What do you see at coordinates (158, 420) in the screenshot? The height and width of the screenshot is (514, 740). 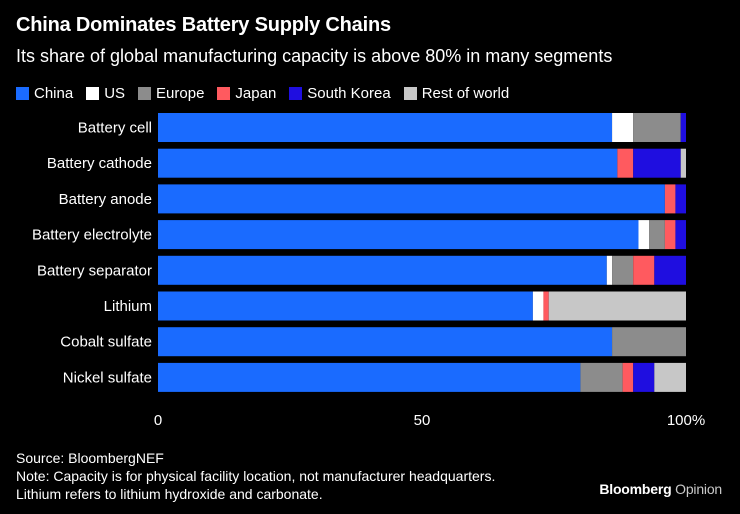 I see `x-tick-label: 0` at bounding box center [158, 420].